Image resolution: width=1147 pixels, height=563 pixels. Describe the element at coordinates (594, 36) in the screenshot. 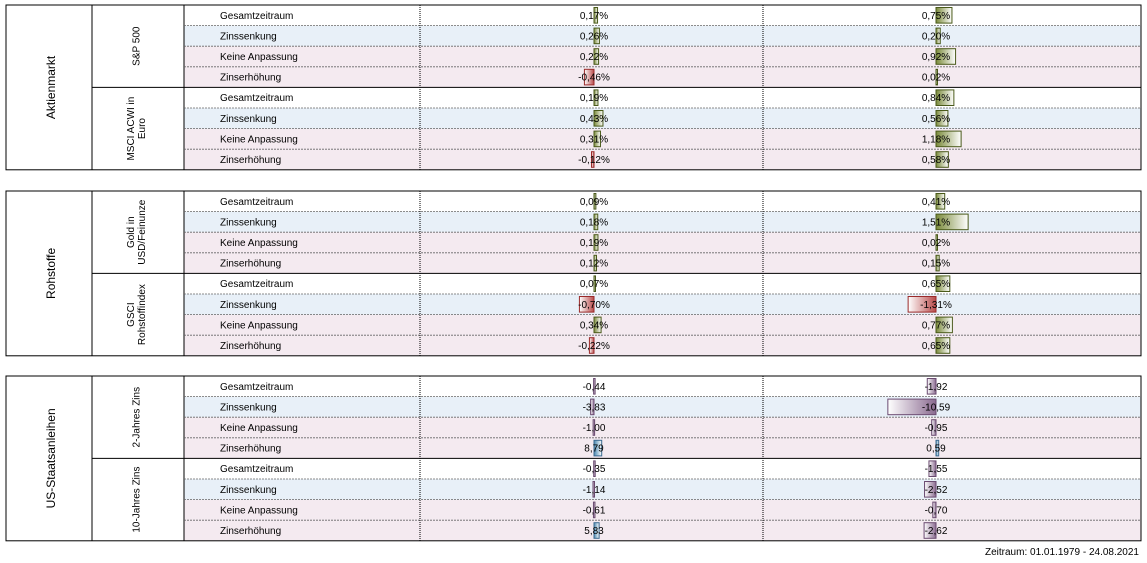

I see `data-label: 0,26%` at that location.